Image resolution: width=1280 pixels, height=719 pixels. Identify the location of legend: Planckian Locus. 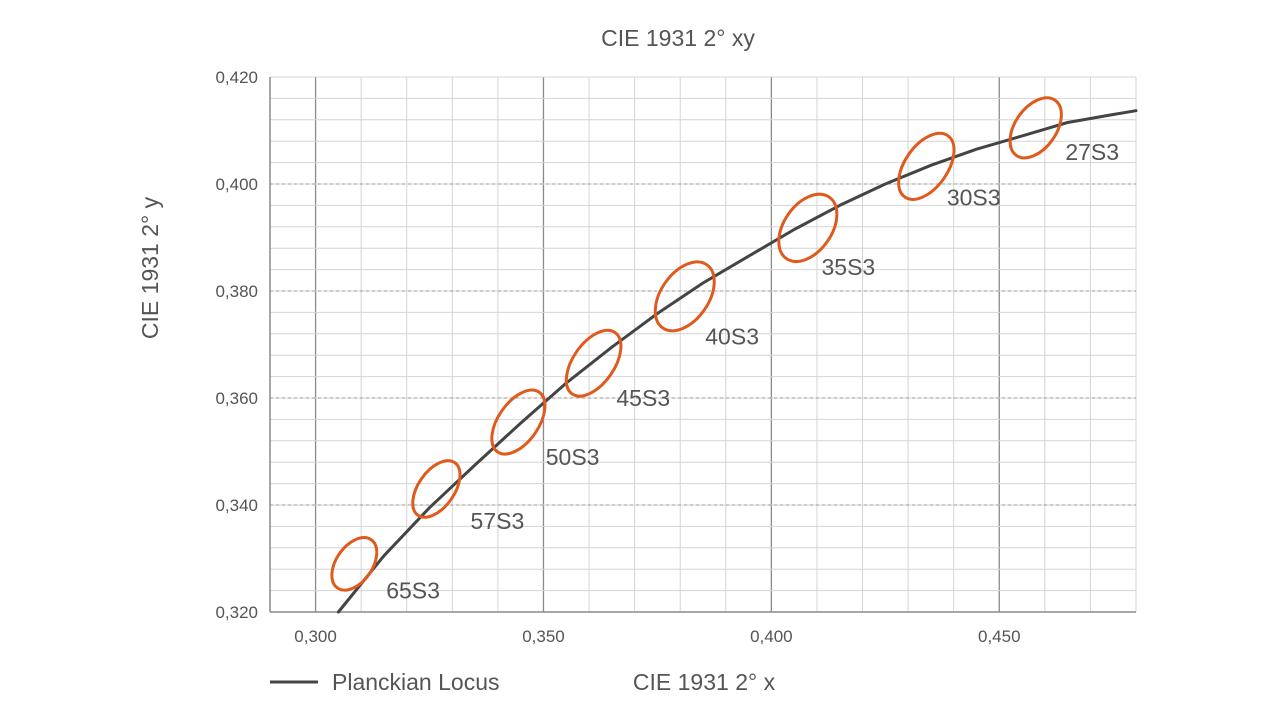
(385, 682).